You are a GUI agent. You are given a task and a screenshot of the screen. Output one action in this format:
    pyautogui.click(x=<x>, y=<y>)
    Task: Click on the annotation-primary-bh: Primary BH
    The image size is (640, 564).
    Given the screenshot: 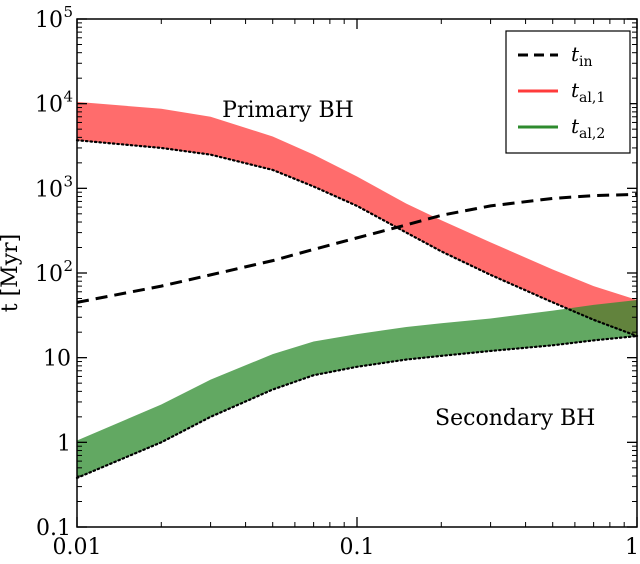 What is the action you would take?
    pyautogui.click(x=288, y=110)
    